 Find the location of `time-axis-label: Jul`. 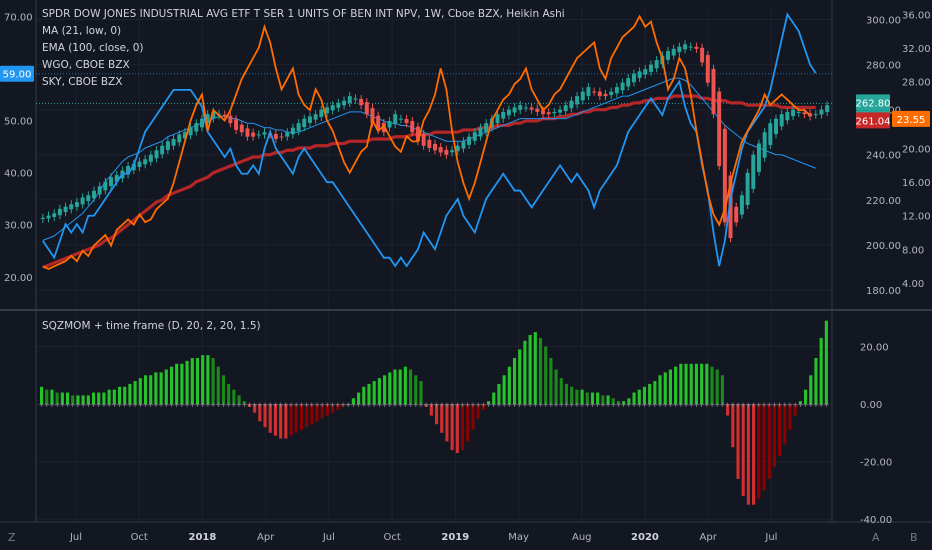

time-axis-label: Jul is located at coordinates (328, 537).